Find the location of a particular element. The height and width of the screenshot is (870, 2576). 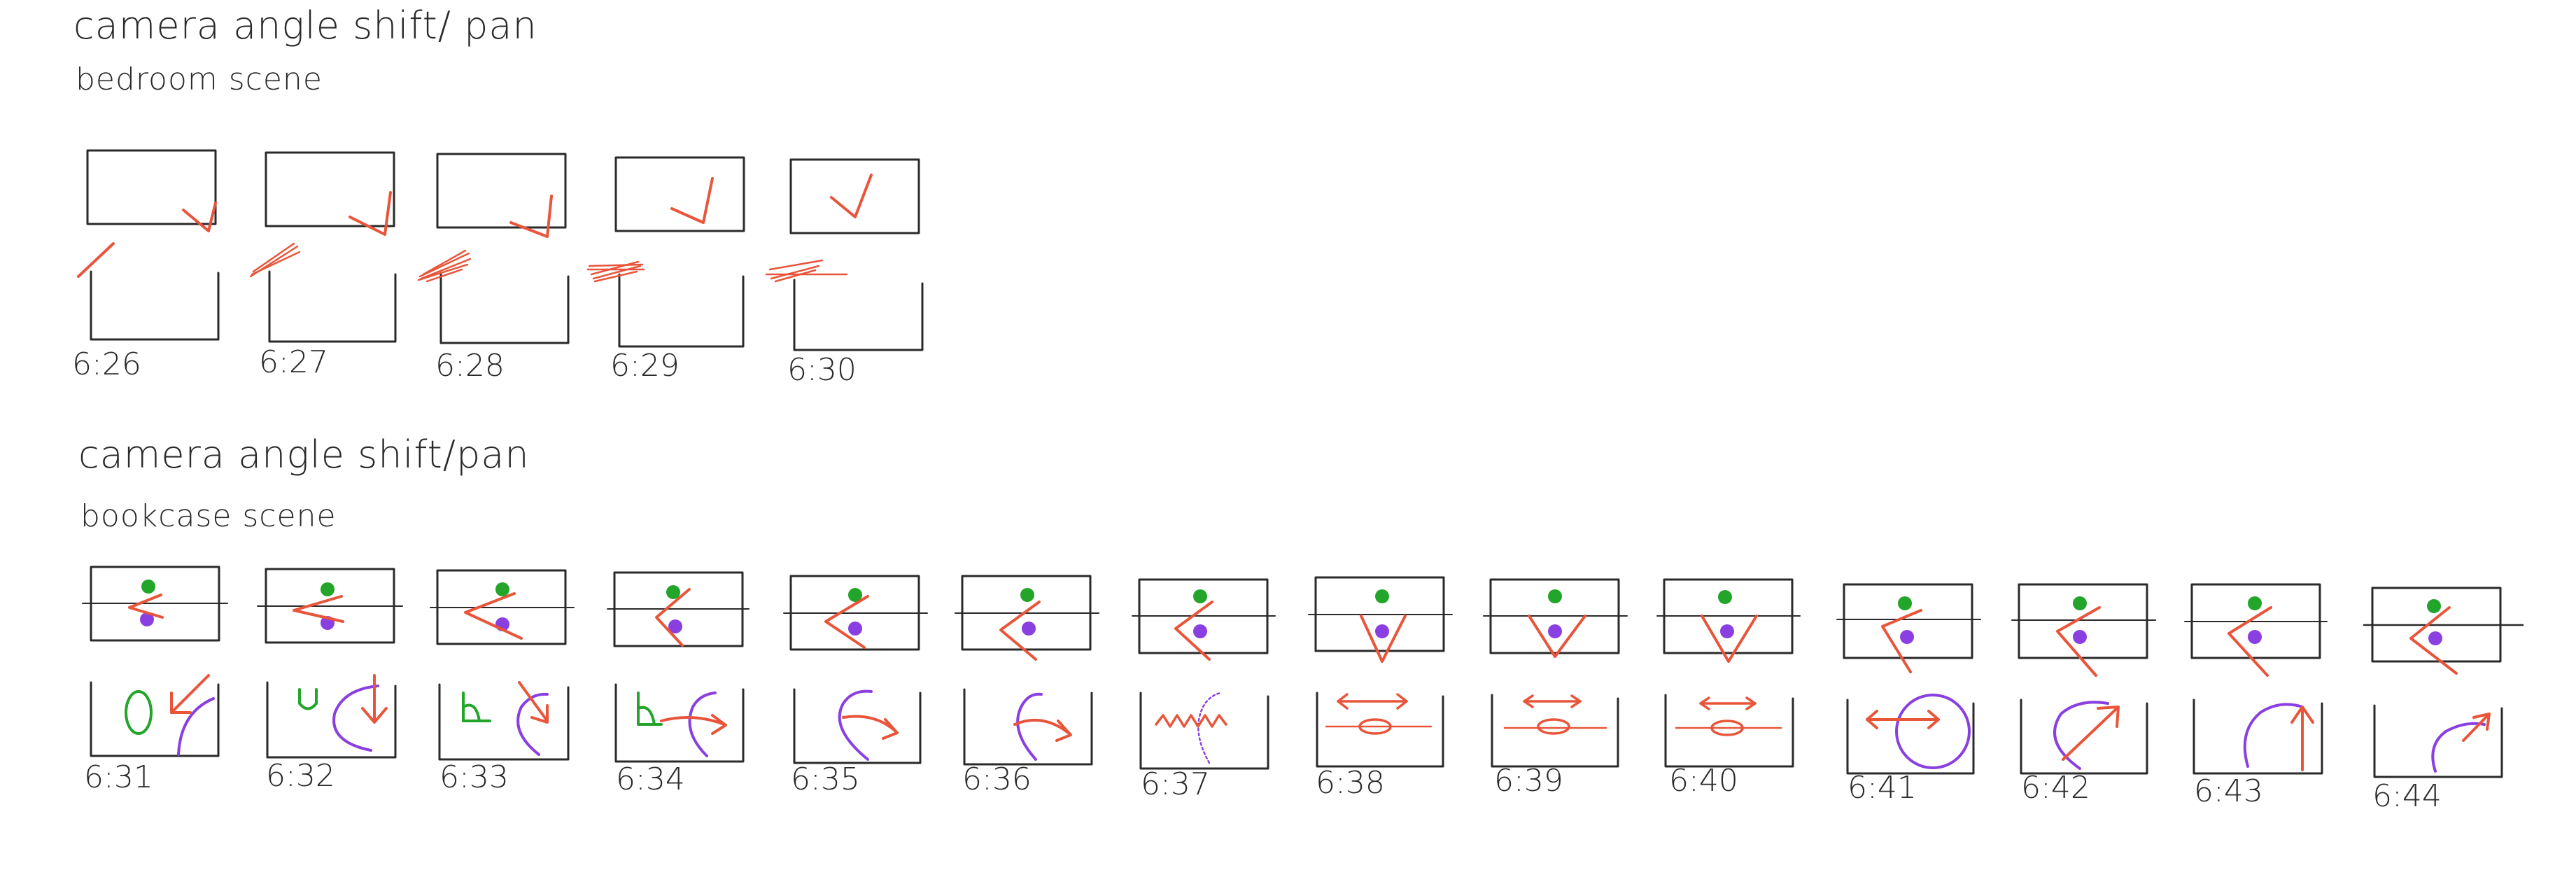

frame-639-purple-dot is located at coordinates (1555, 631).